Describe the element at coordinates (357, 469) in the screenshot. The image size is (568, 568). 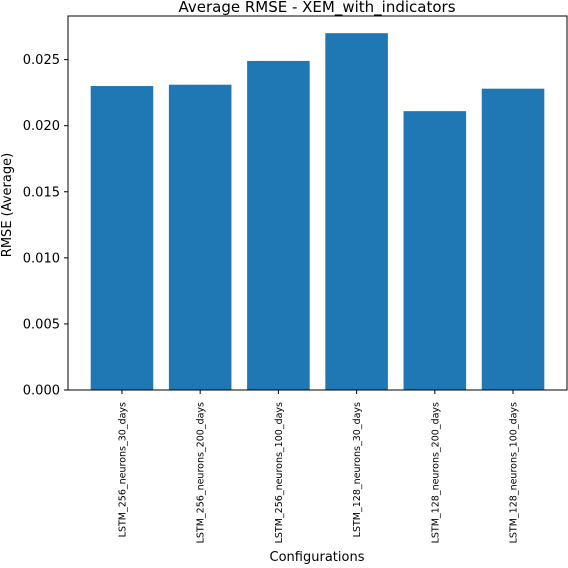
I see `x-tick-label: LSTM_128_neurons_30_days` at that location.